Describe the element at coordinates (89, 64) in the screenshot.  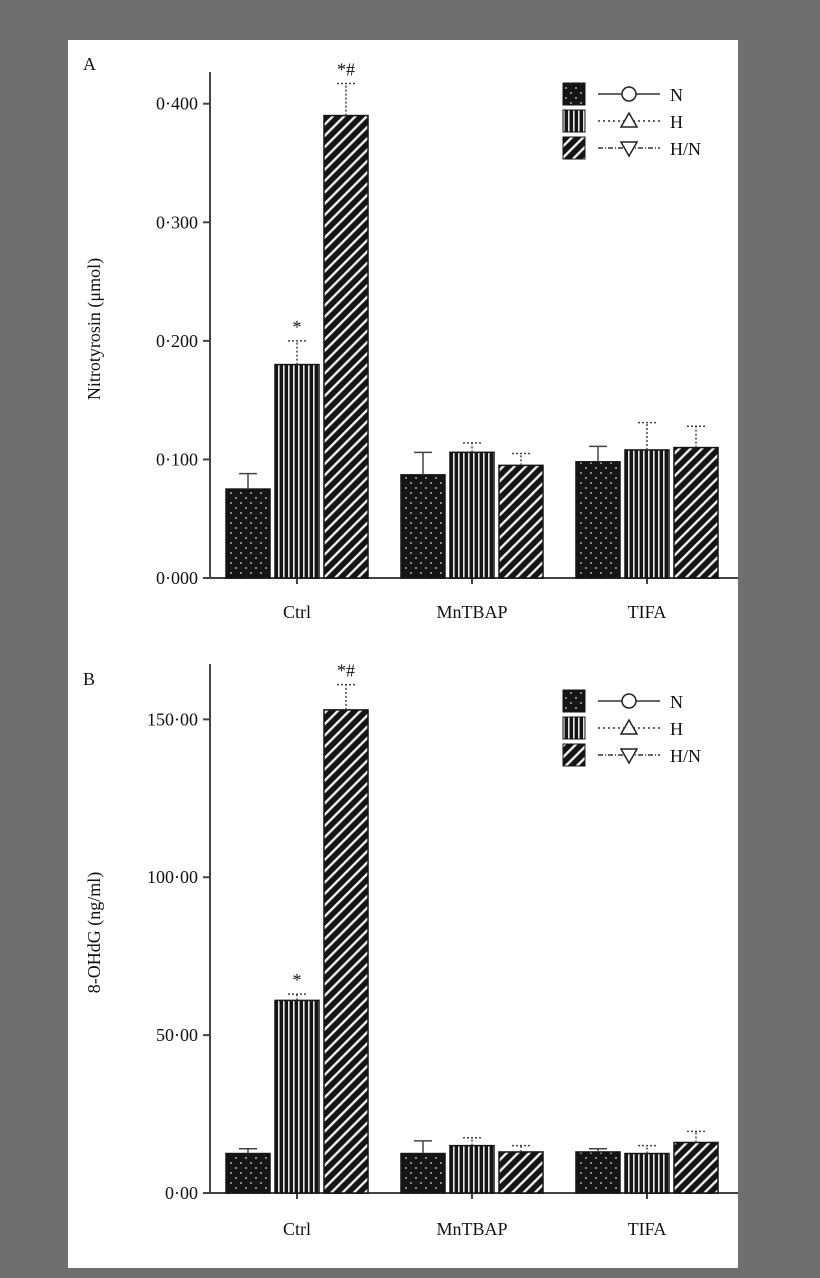
I see `panel-label: A` at that location.